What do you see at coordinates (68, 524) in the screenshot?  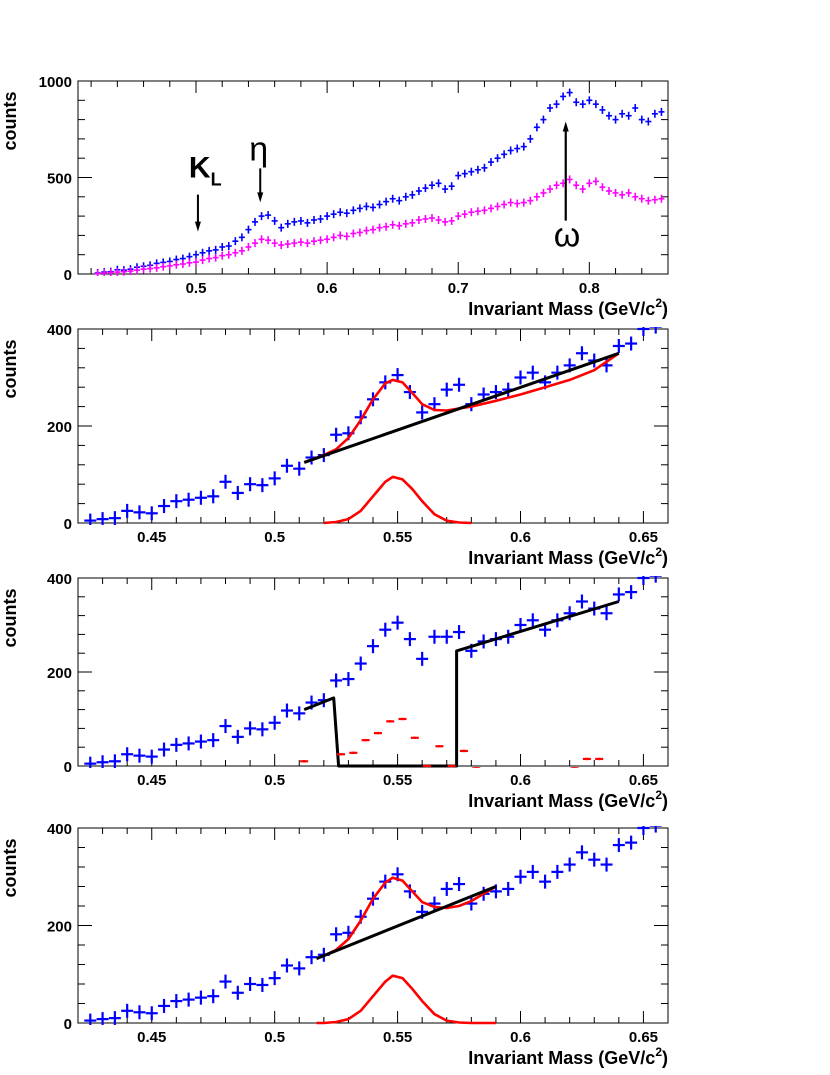 I see `y-tick-label: 0` at bounding box center [68, 524].